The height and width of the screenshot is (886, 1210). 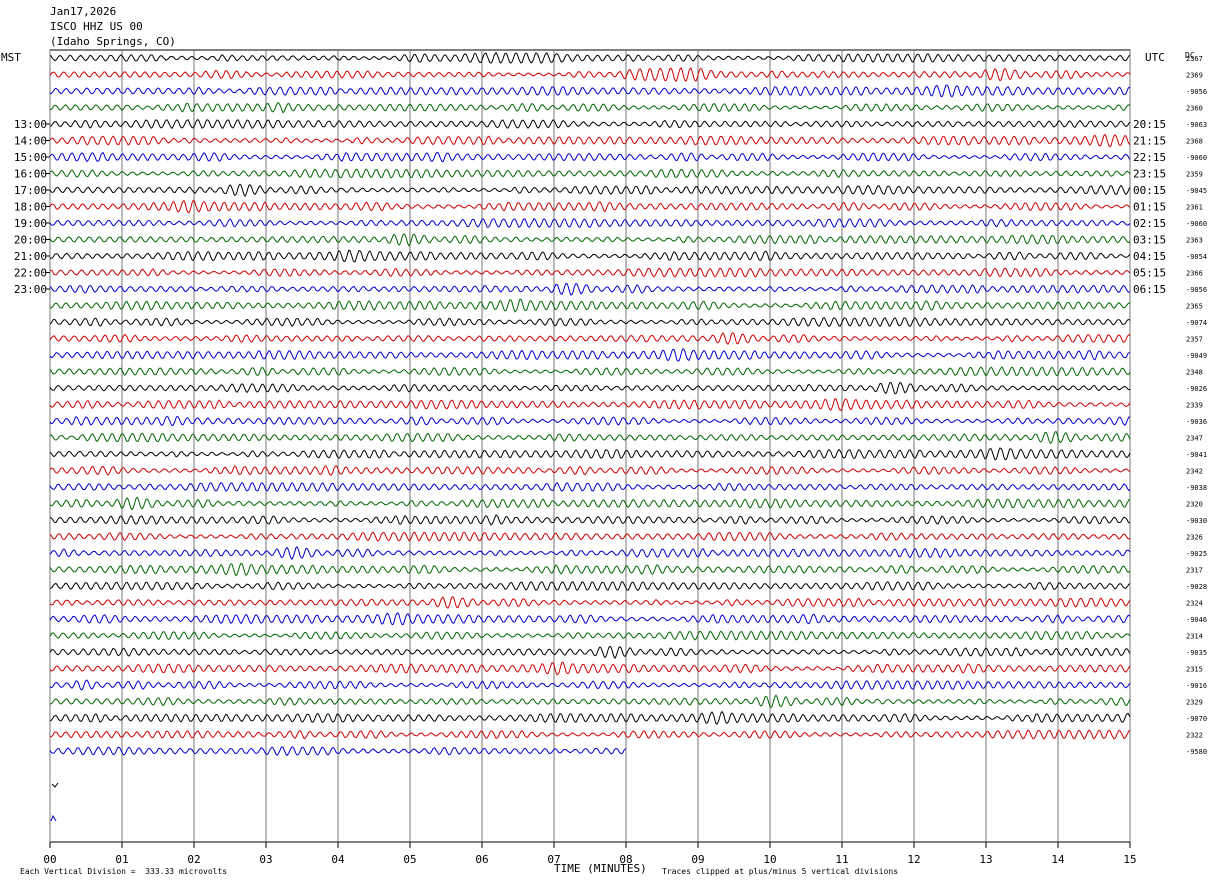 What do you see at coordinates (1149, 174) in the screenshot?
I see `right-hour-label: 23:15` at bounding box center [1149, 174].